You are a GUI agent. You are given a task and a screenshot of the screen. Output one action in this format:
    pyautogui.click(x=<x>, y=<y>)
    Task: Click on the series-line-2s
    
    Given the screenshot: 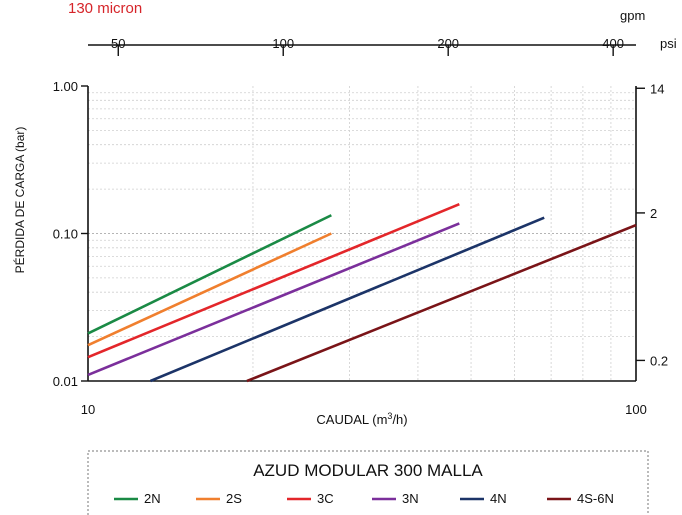 What is the action you would take?
    pyautogui.click(x=209, y=289)
    